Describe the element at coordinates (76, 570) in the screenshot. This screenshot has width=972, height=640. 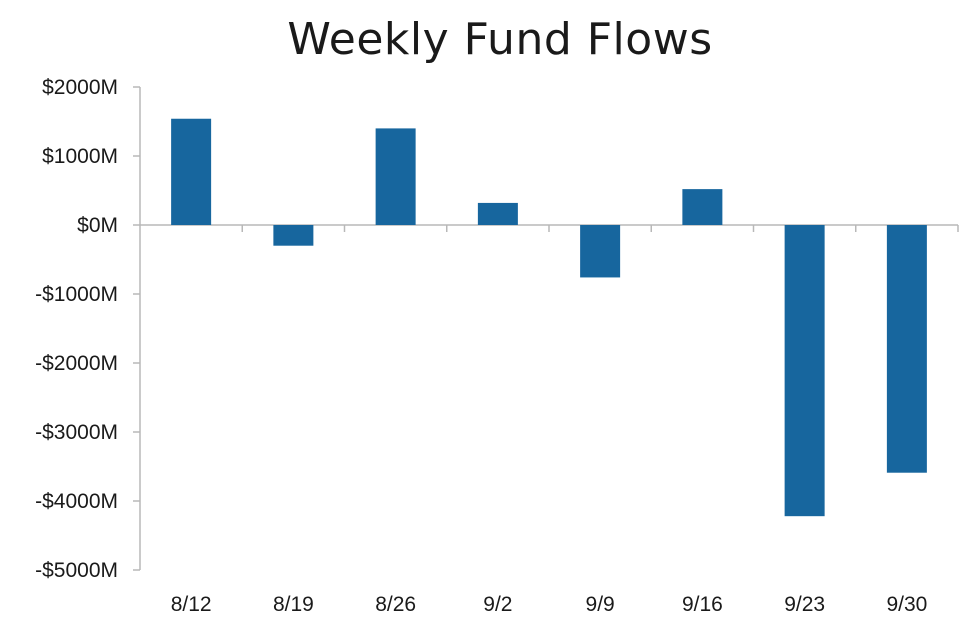
I see `y-tick-label: -$5000M` at that location.